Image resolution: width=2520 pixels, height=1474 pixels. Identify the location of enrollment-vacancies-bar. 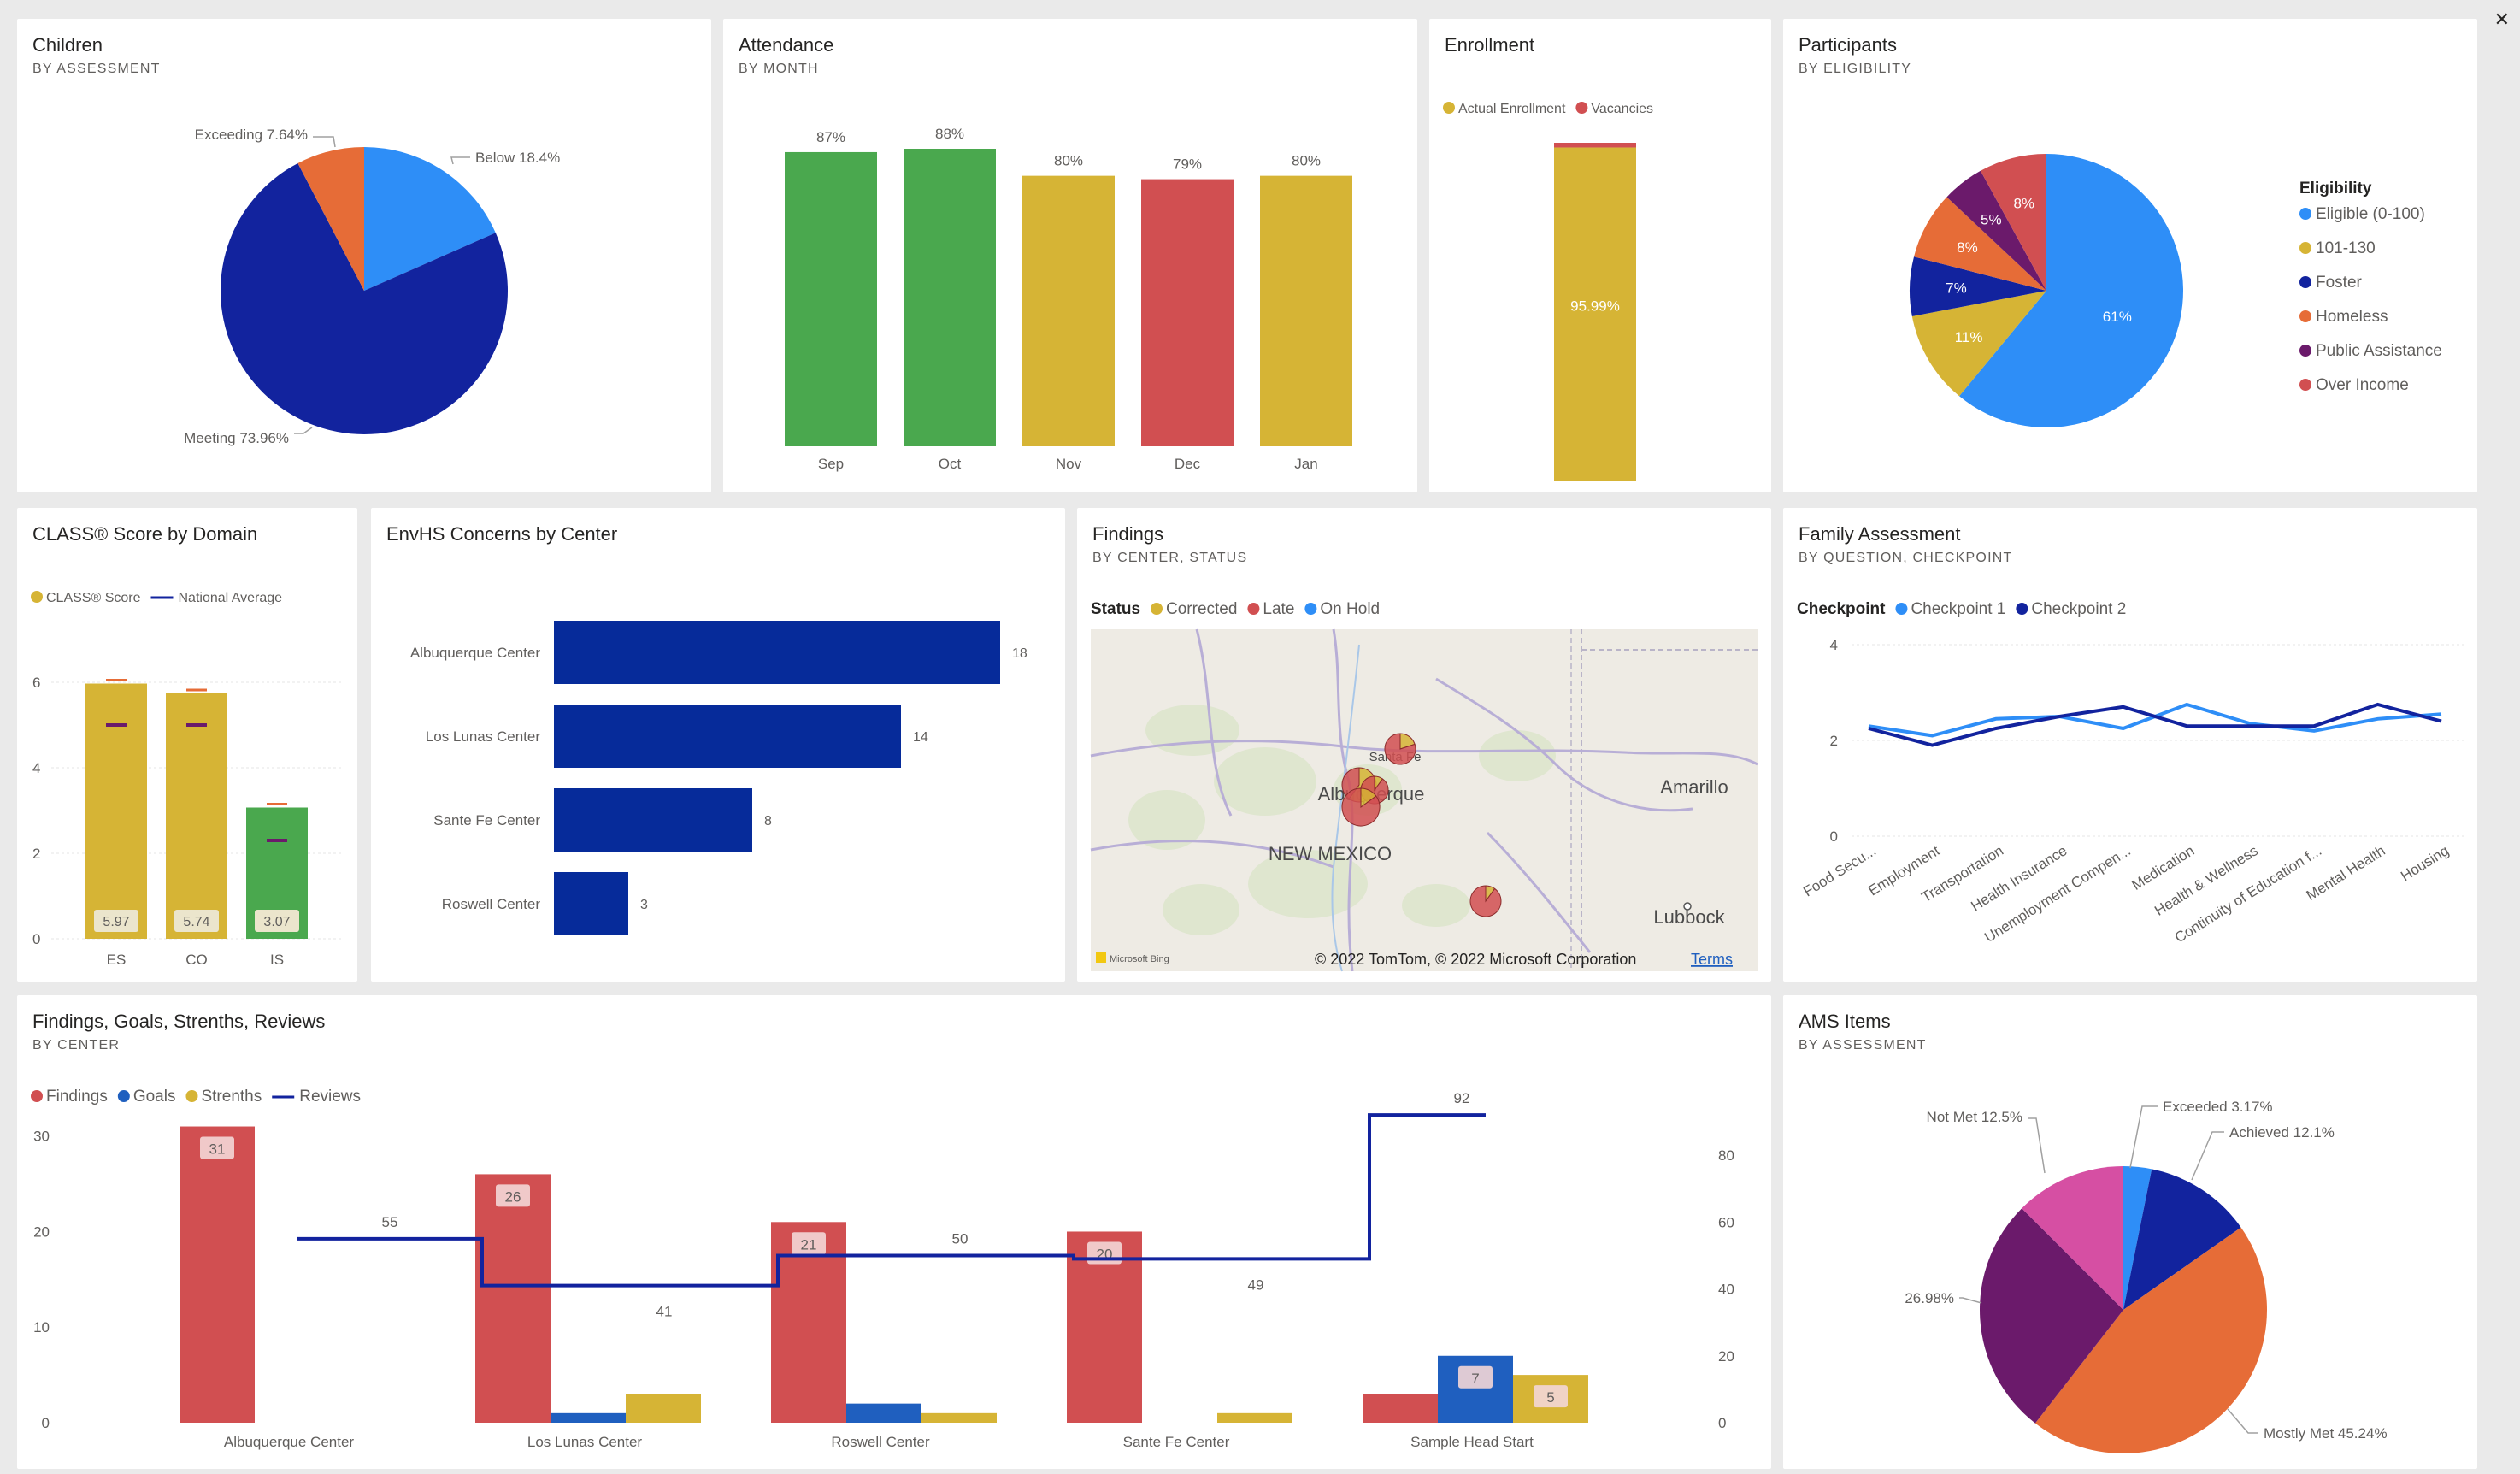
(1595, 146).